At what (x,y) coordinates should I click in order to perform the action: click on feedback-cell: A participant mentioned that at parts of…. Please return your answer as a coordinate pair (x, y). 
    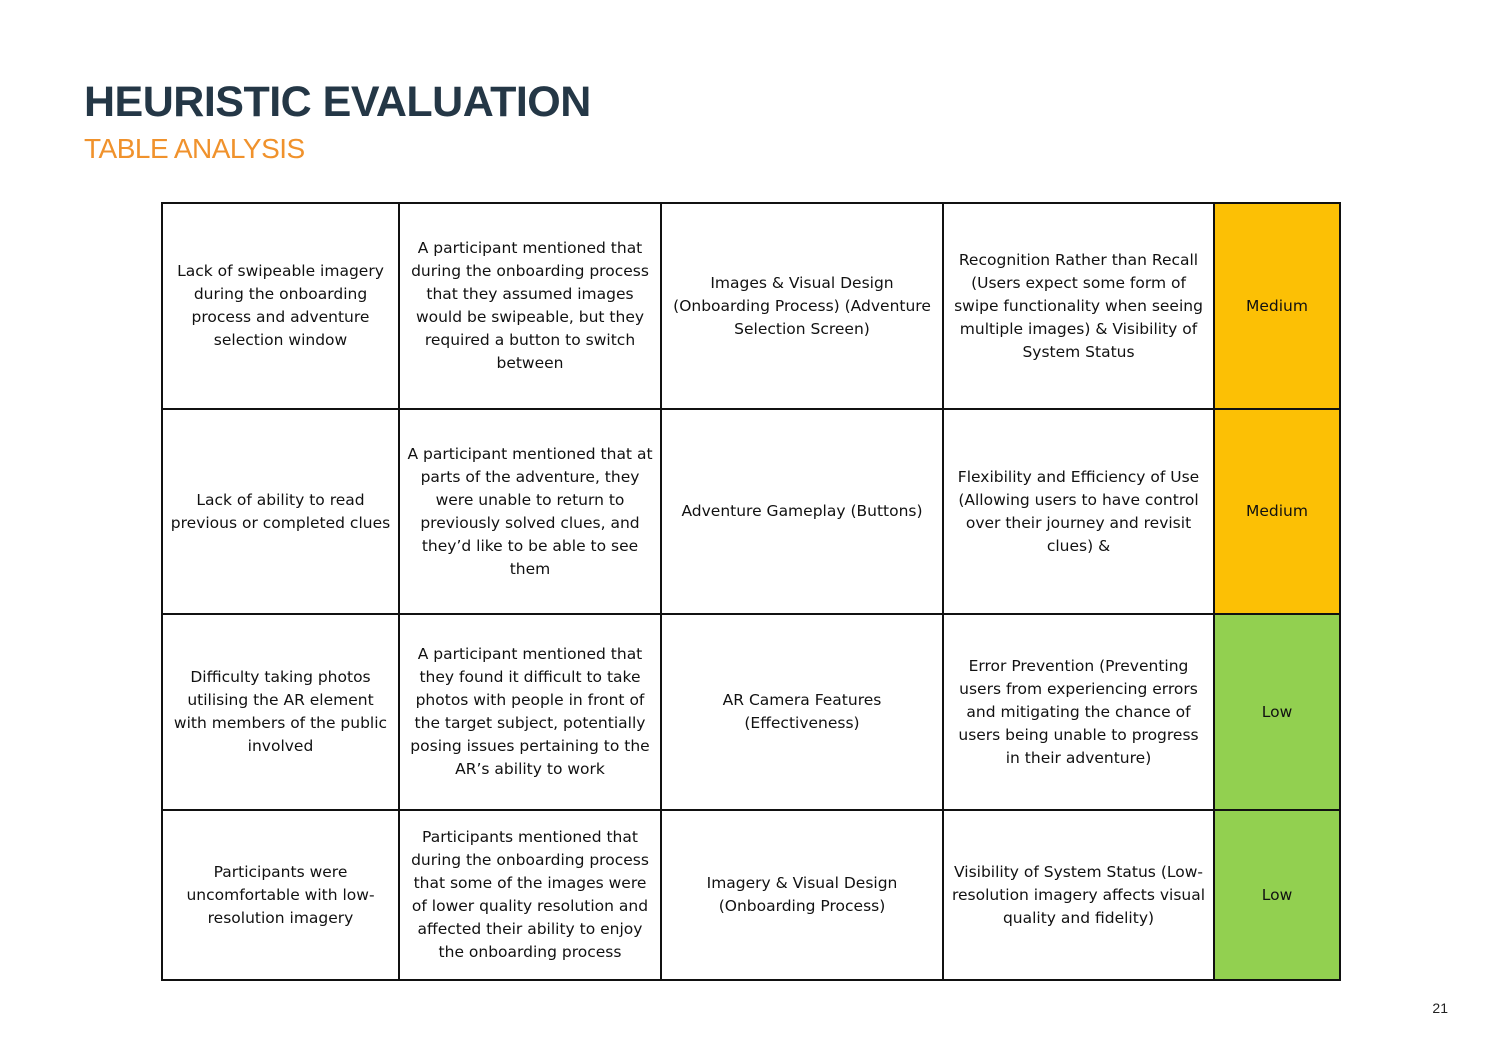
    Looking at the image, I should click on (530, 511).